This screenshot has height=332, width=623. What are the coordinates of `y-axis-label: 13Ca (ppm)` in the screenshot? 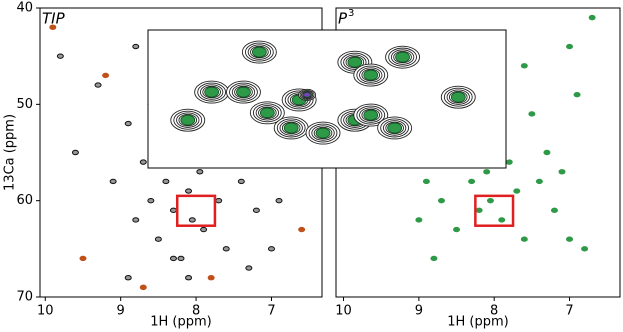 It's located at (10, 152).